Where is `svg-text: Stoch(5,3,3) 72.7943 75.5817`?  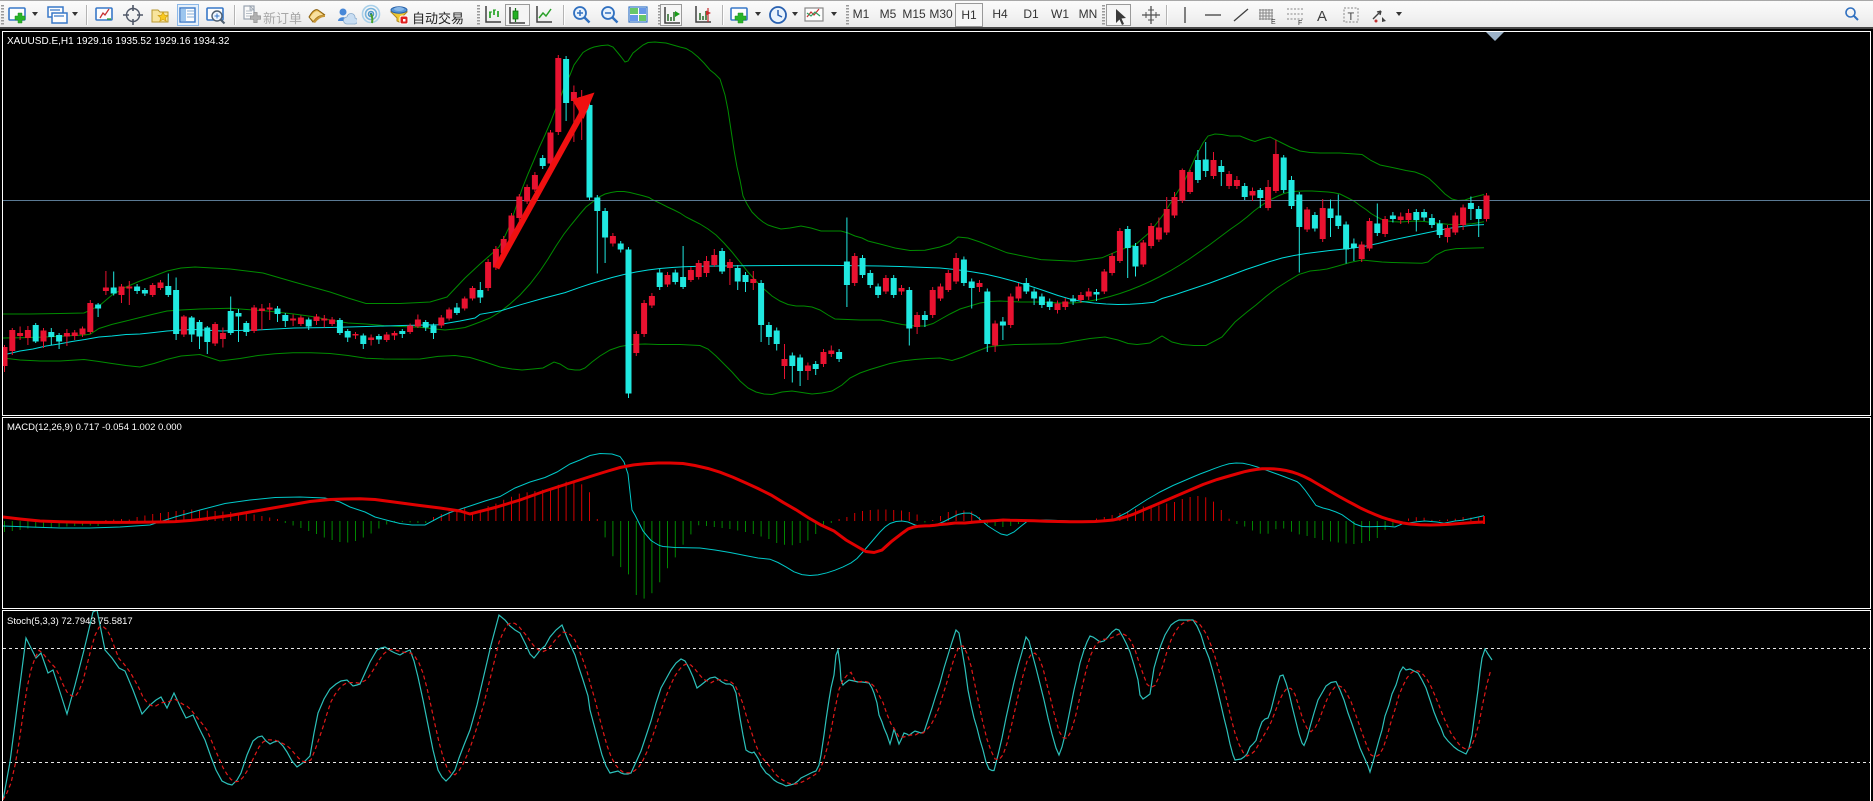
svg-text: Stoch(5,3,3) 72.7943 75.5817 is located at coordinates (70, 621).